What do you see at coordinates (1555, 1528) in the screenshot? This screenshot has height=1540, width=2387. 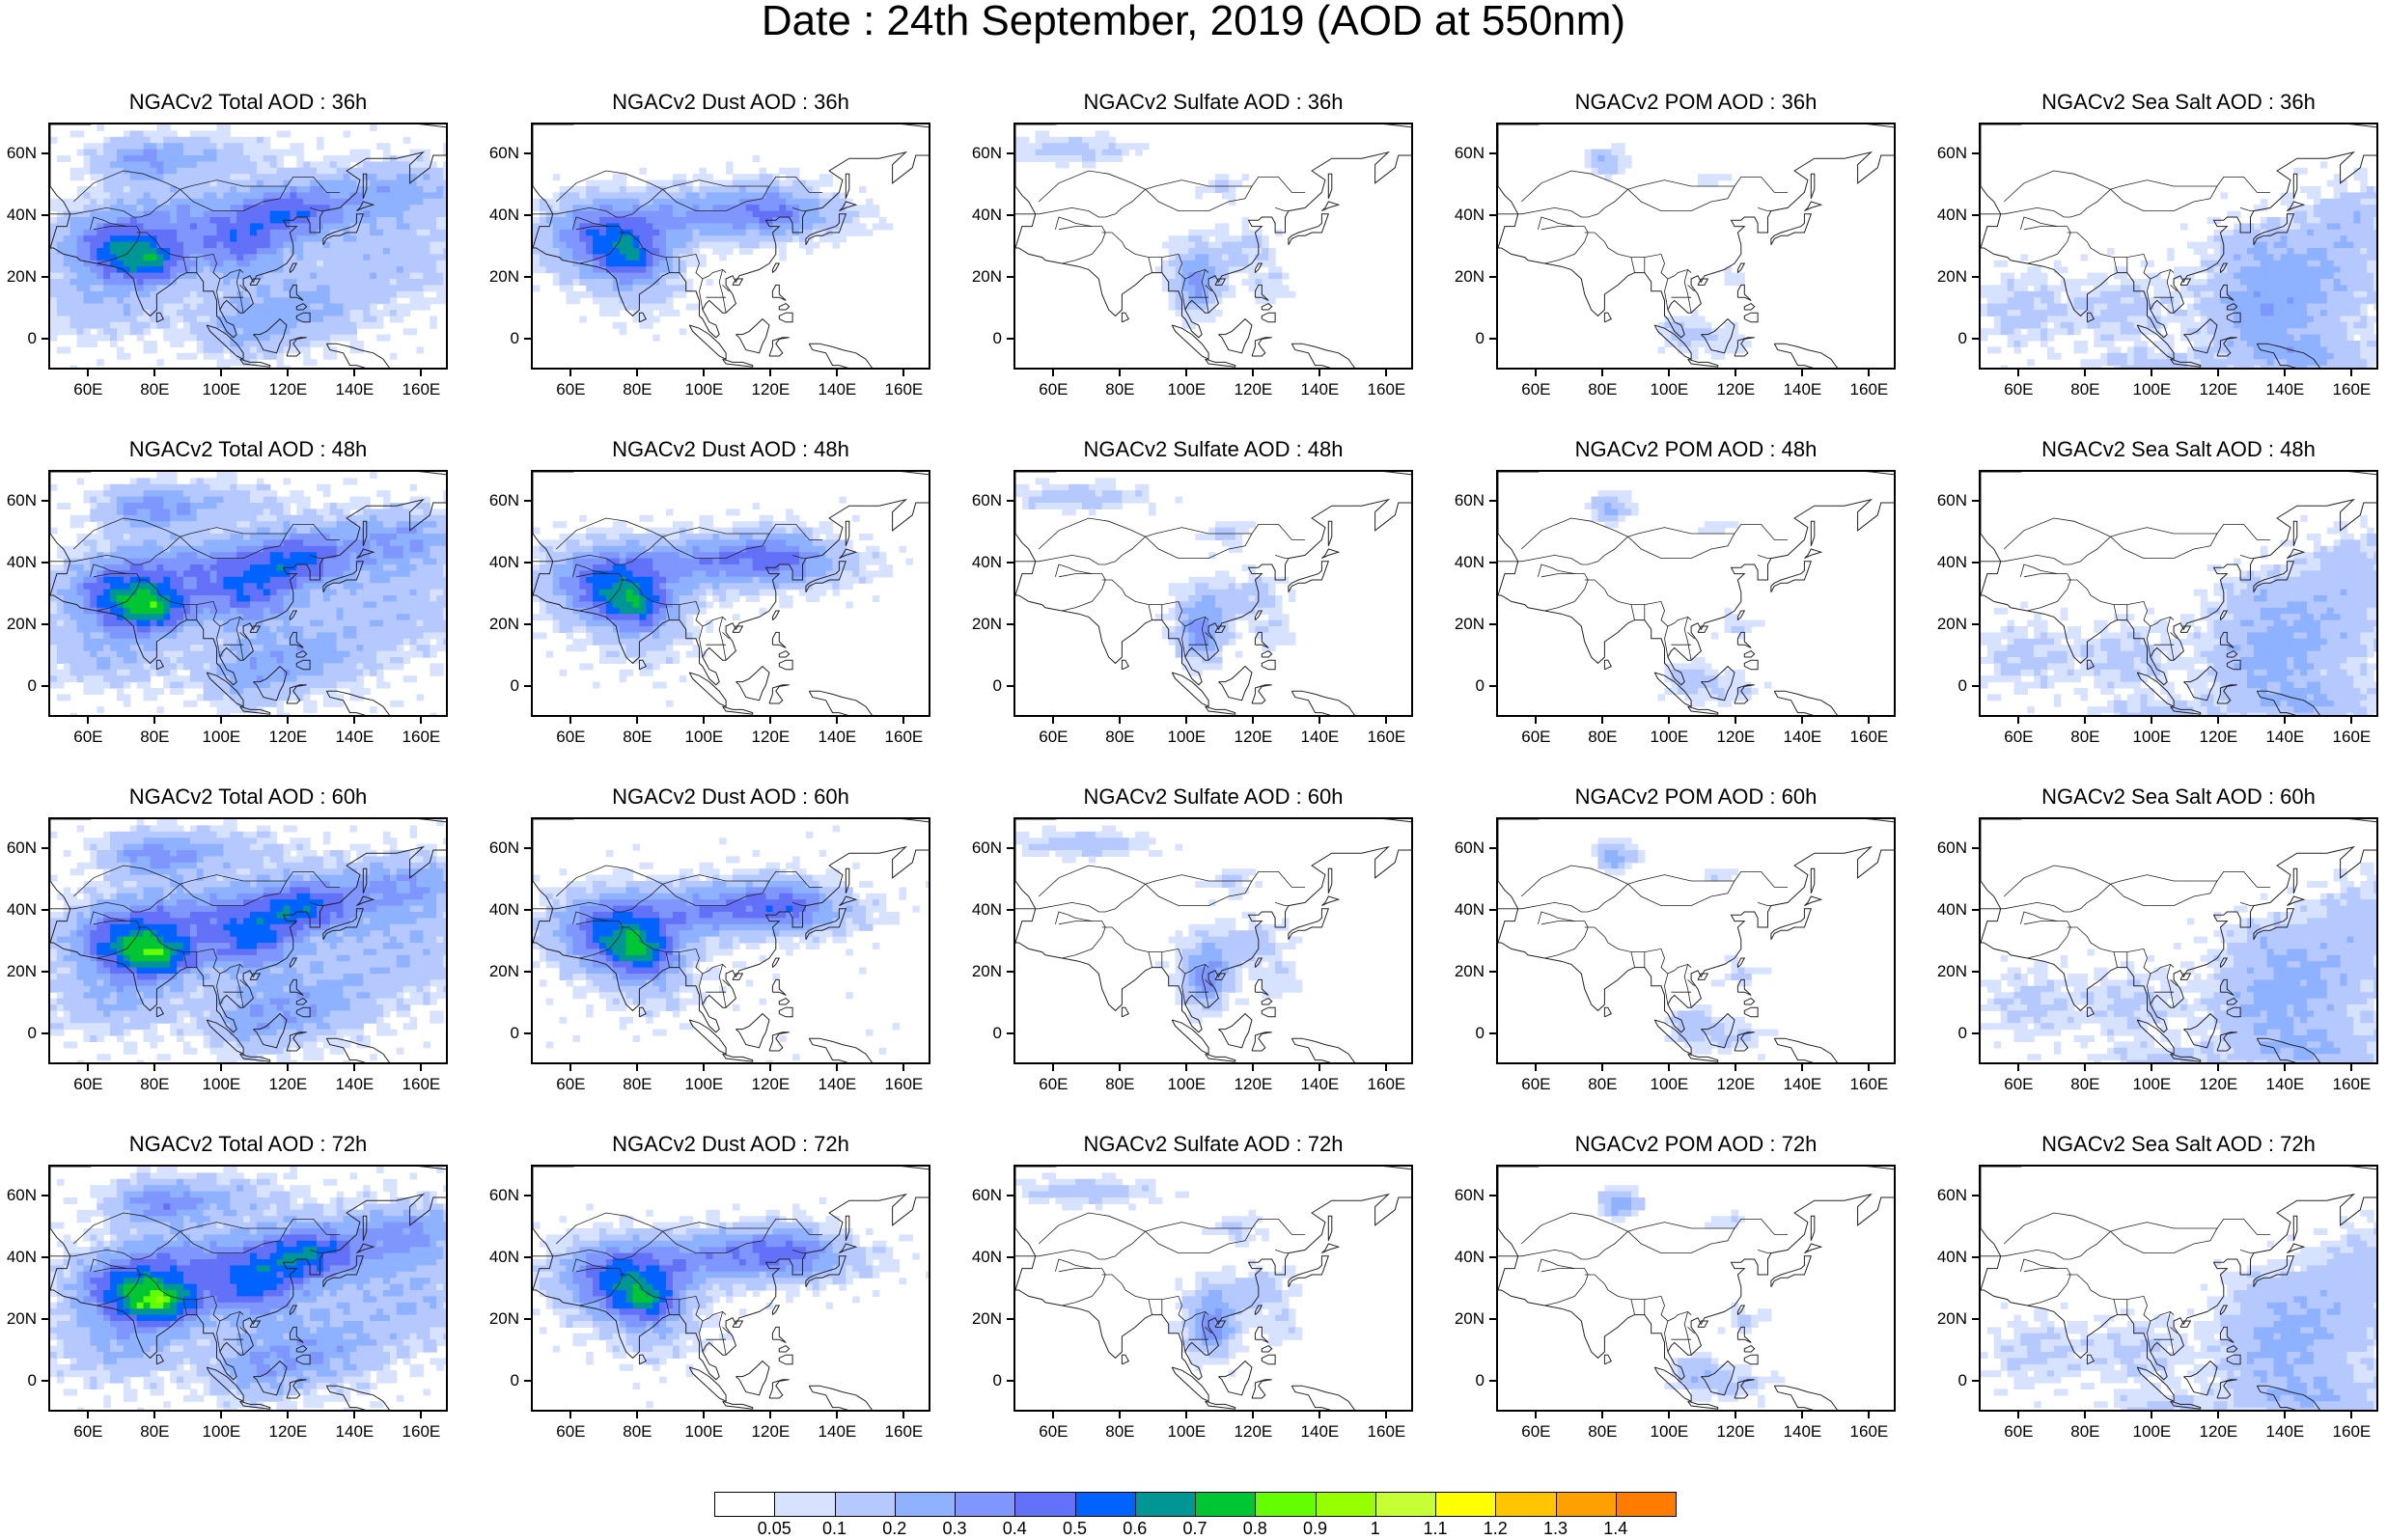 I see `colorbar-label: 1.3` at bounding box center [1555, 1528].